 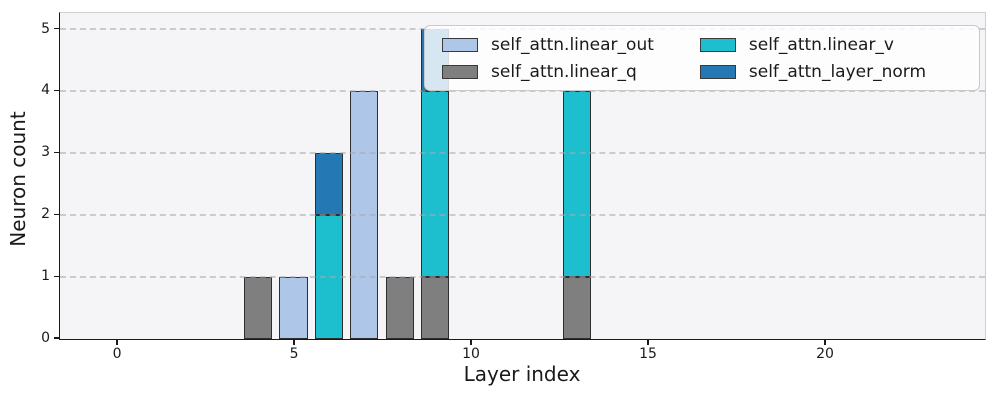 I want to click on legend-entry-self-attn-linear-out: self_attn.linear_out, so click(x=548, y=45).